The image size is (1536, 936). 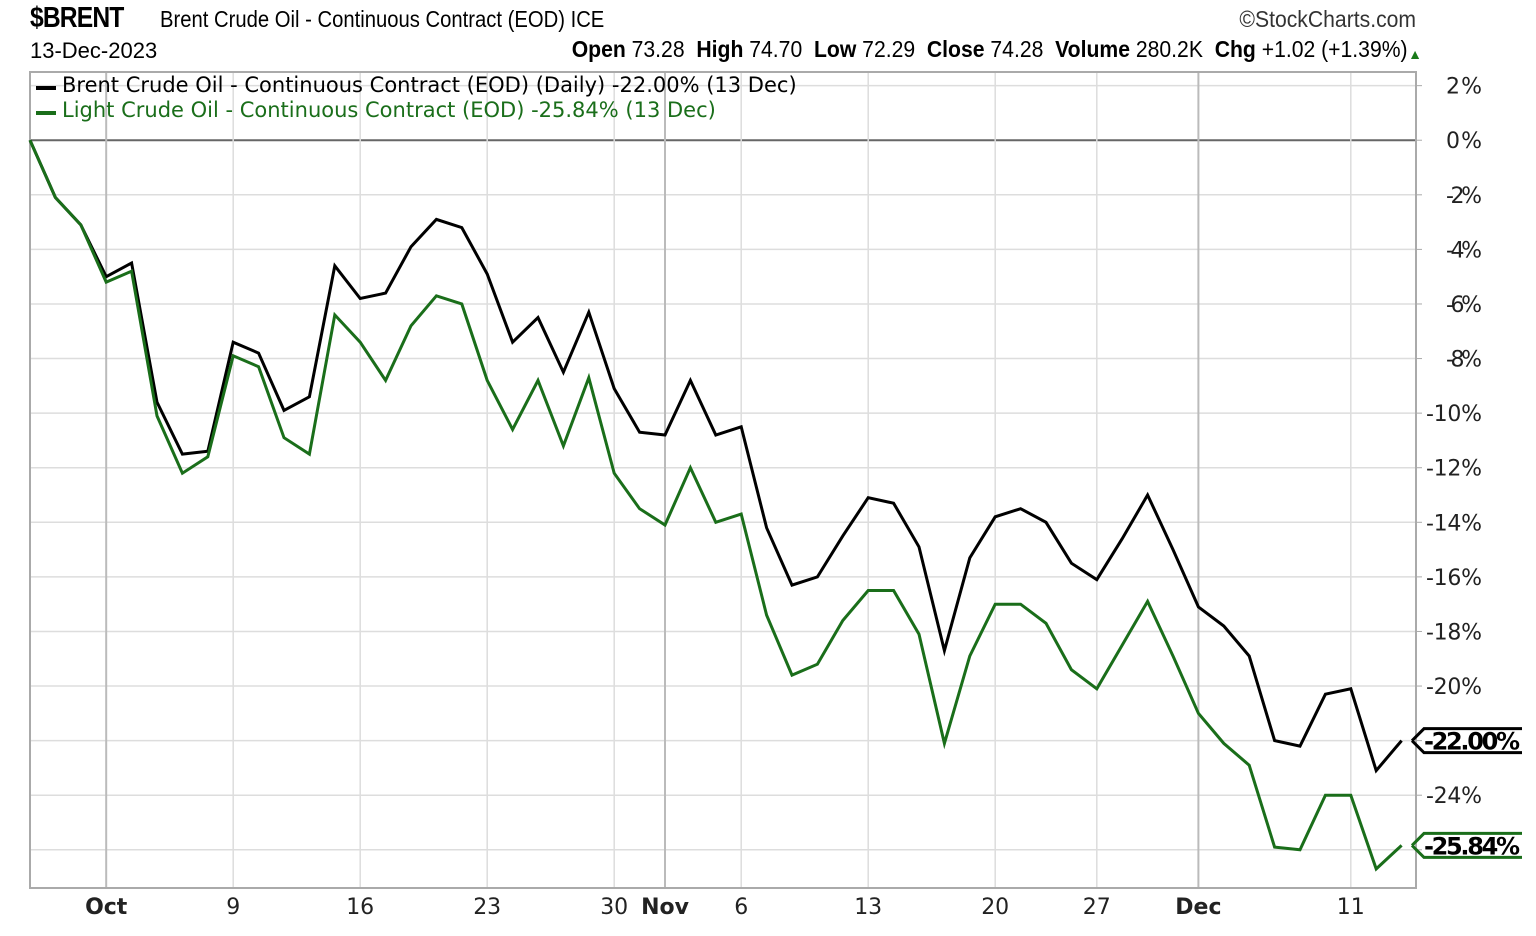 I want to click on x-tick-label: 6, so click(x=741, y=907).